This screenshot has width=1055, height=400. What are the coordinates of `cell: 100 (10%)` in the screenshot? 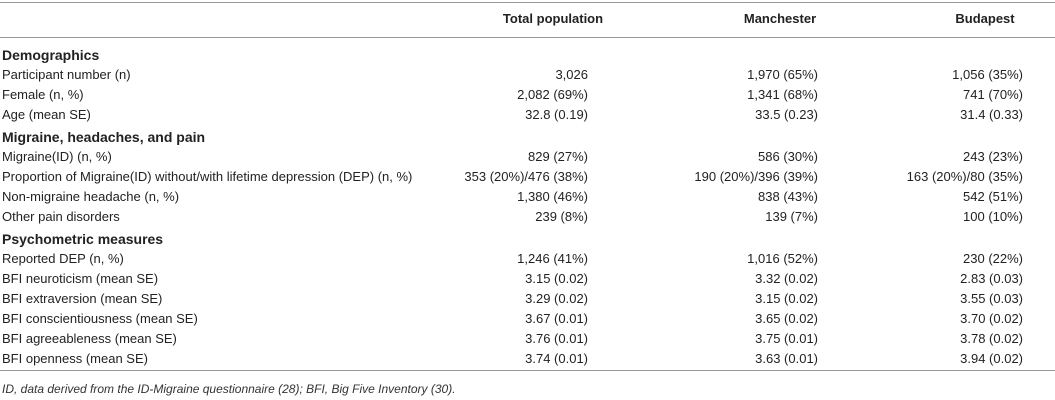 It's located at (993, 216).